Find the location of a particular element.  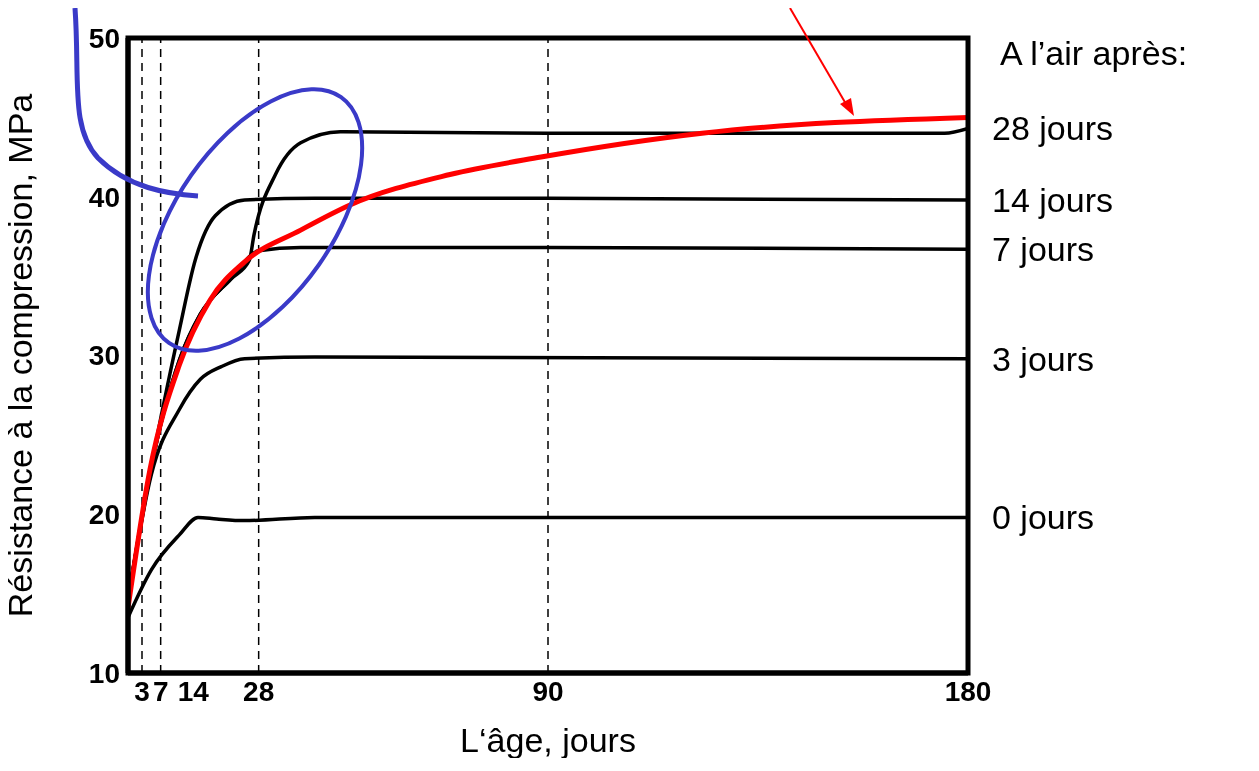

series-label: 7 jours is located at coordinates (1043, 249).